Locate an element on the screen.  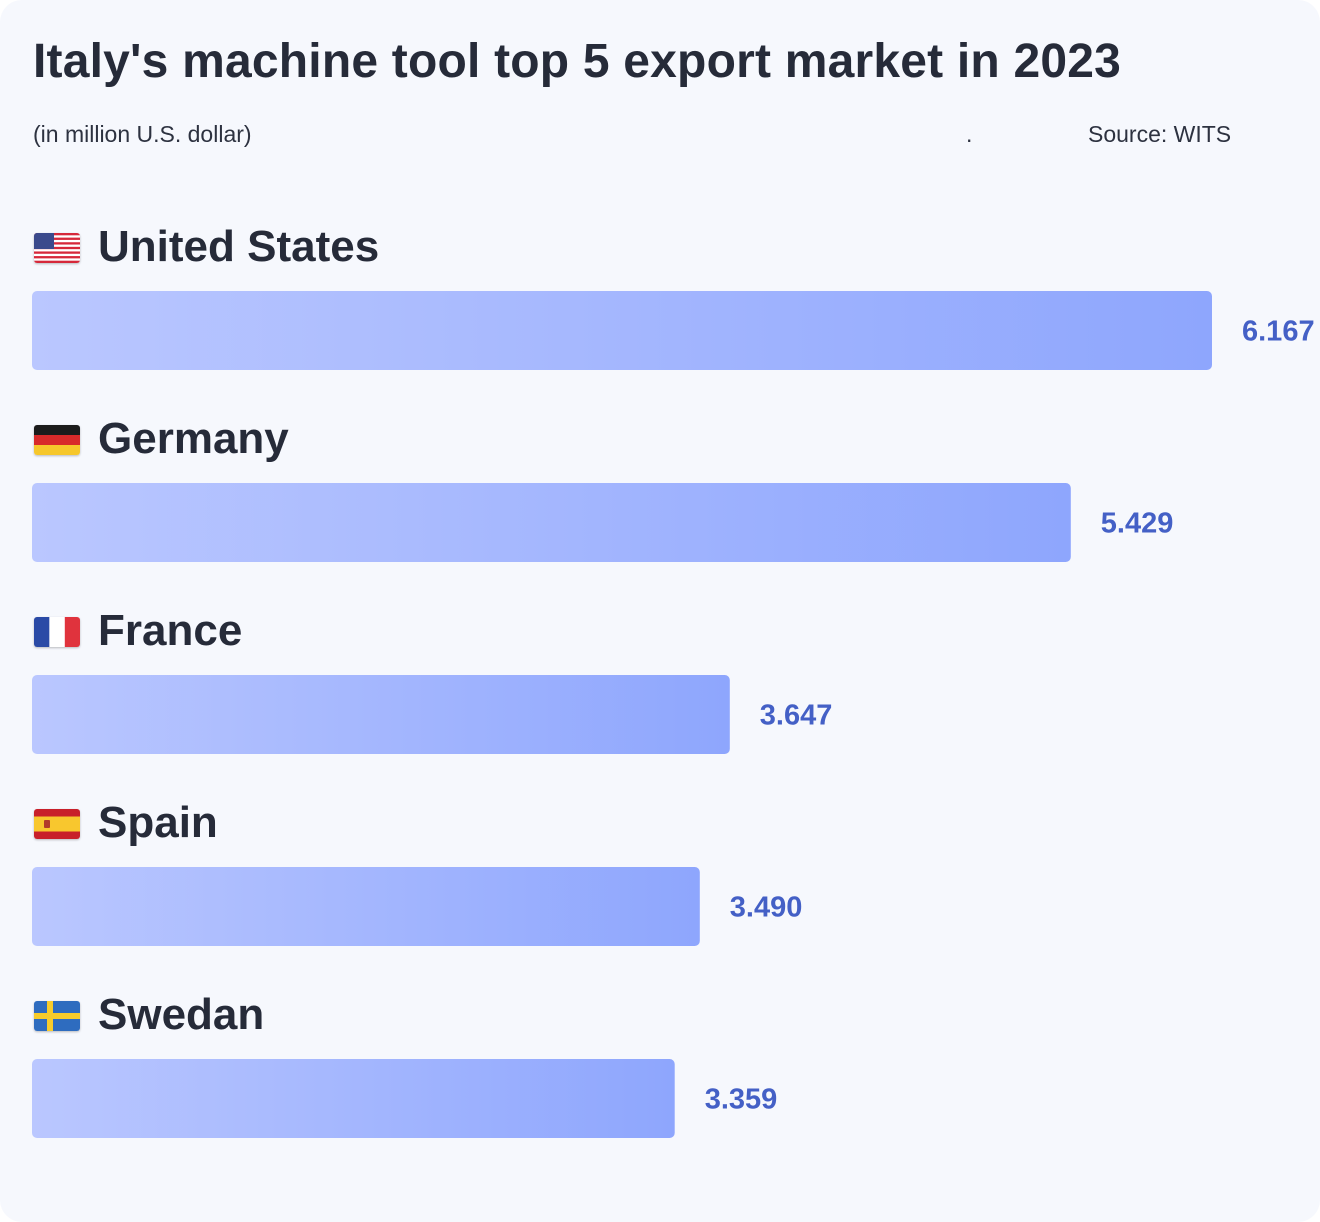
sweden-flag-icon is located at coordinates (57, 1016).